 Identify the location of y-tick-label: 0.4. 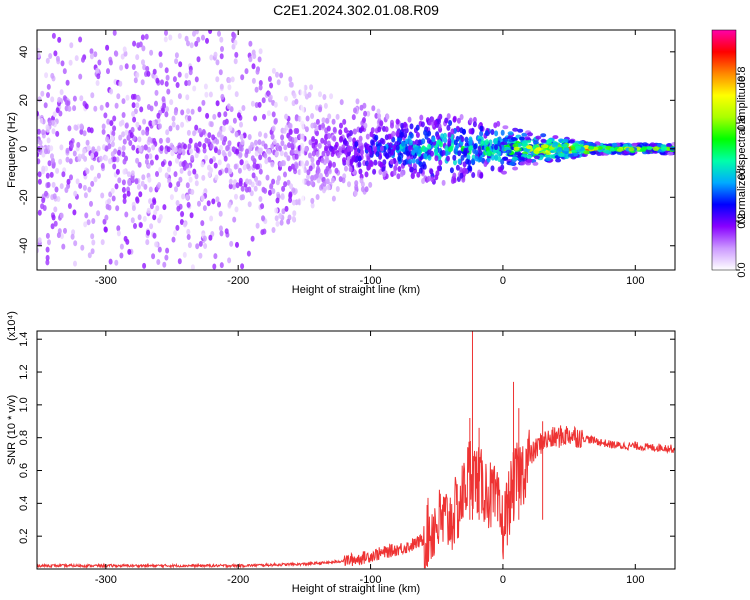
(24, 503).